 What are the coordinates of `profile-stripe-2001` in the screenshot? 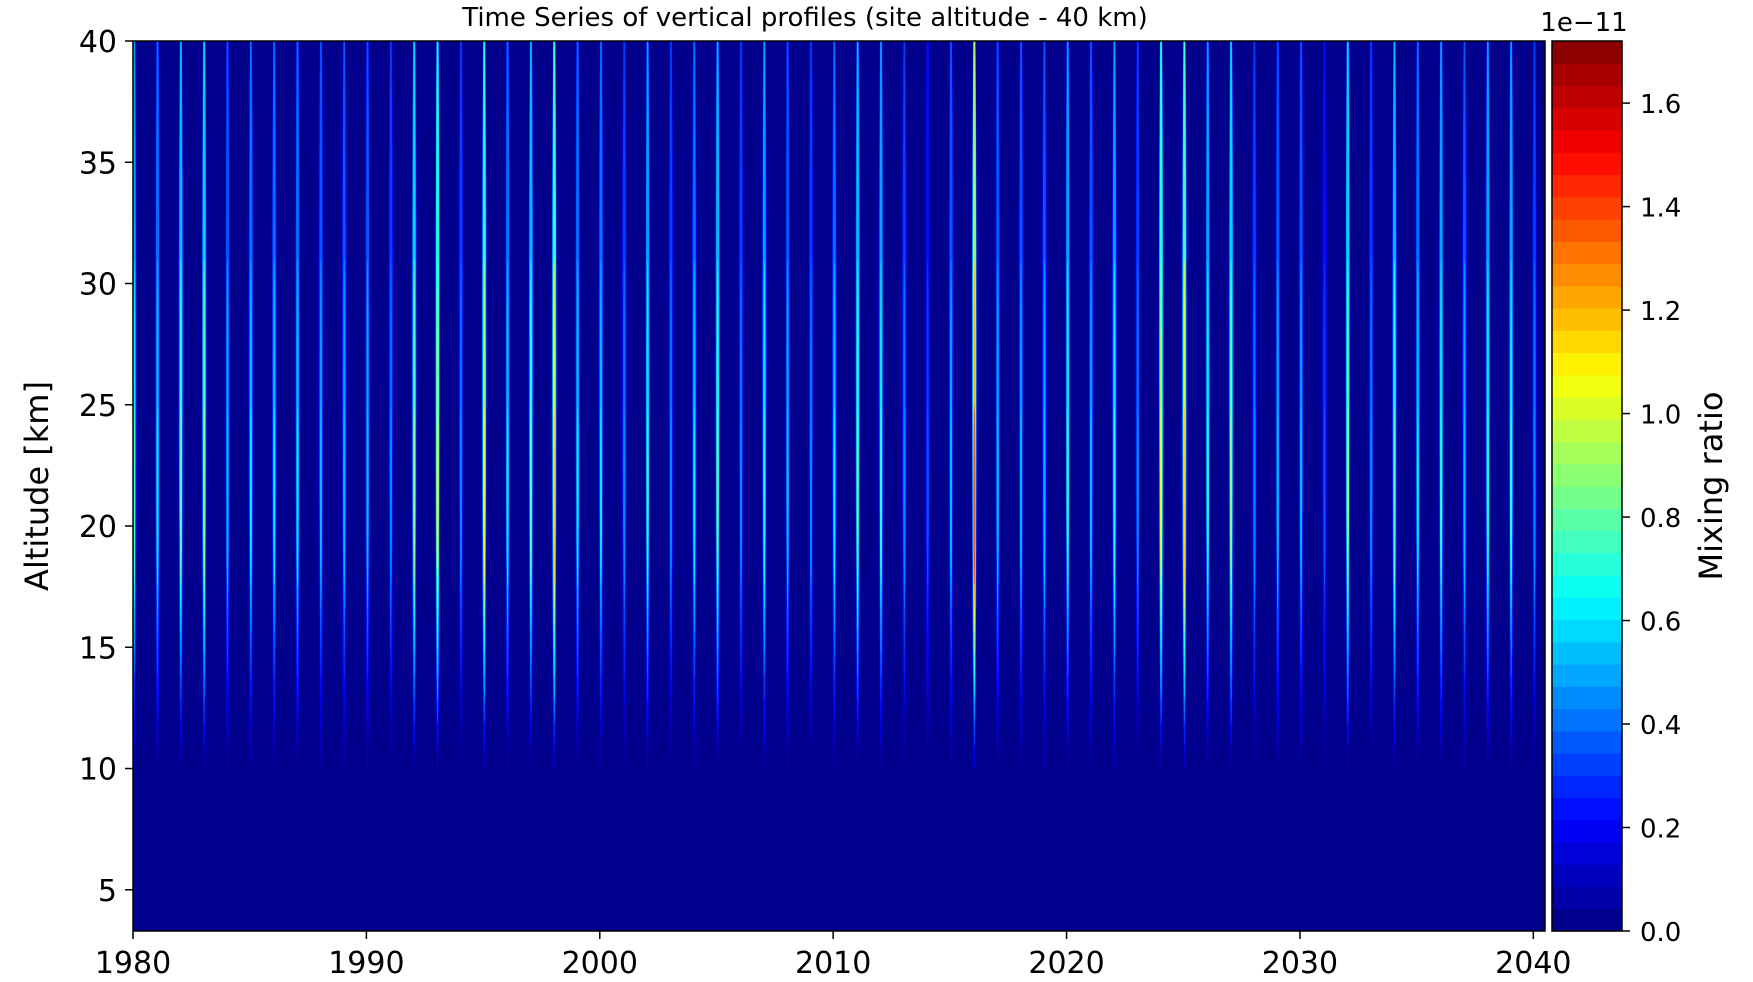 It's located at (624, 405).